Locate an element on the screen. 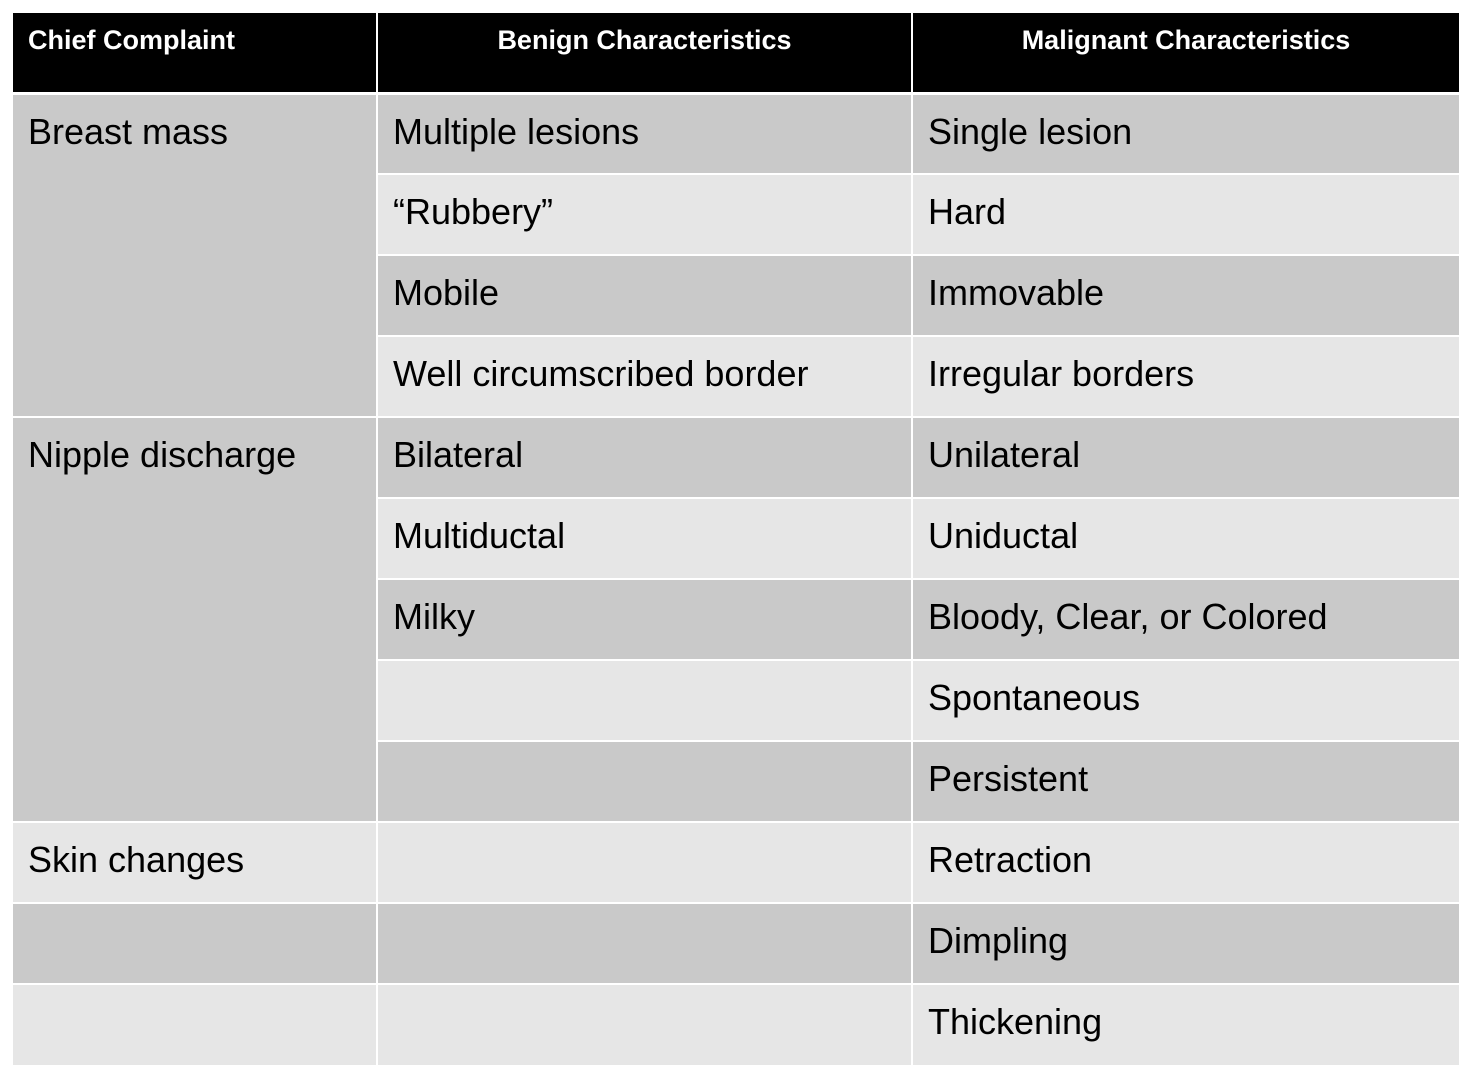 This screenshot has height=1083, width=1471. header-chief-complaint: Chief Complaint is located at coordinates (195, 54).